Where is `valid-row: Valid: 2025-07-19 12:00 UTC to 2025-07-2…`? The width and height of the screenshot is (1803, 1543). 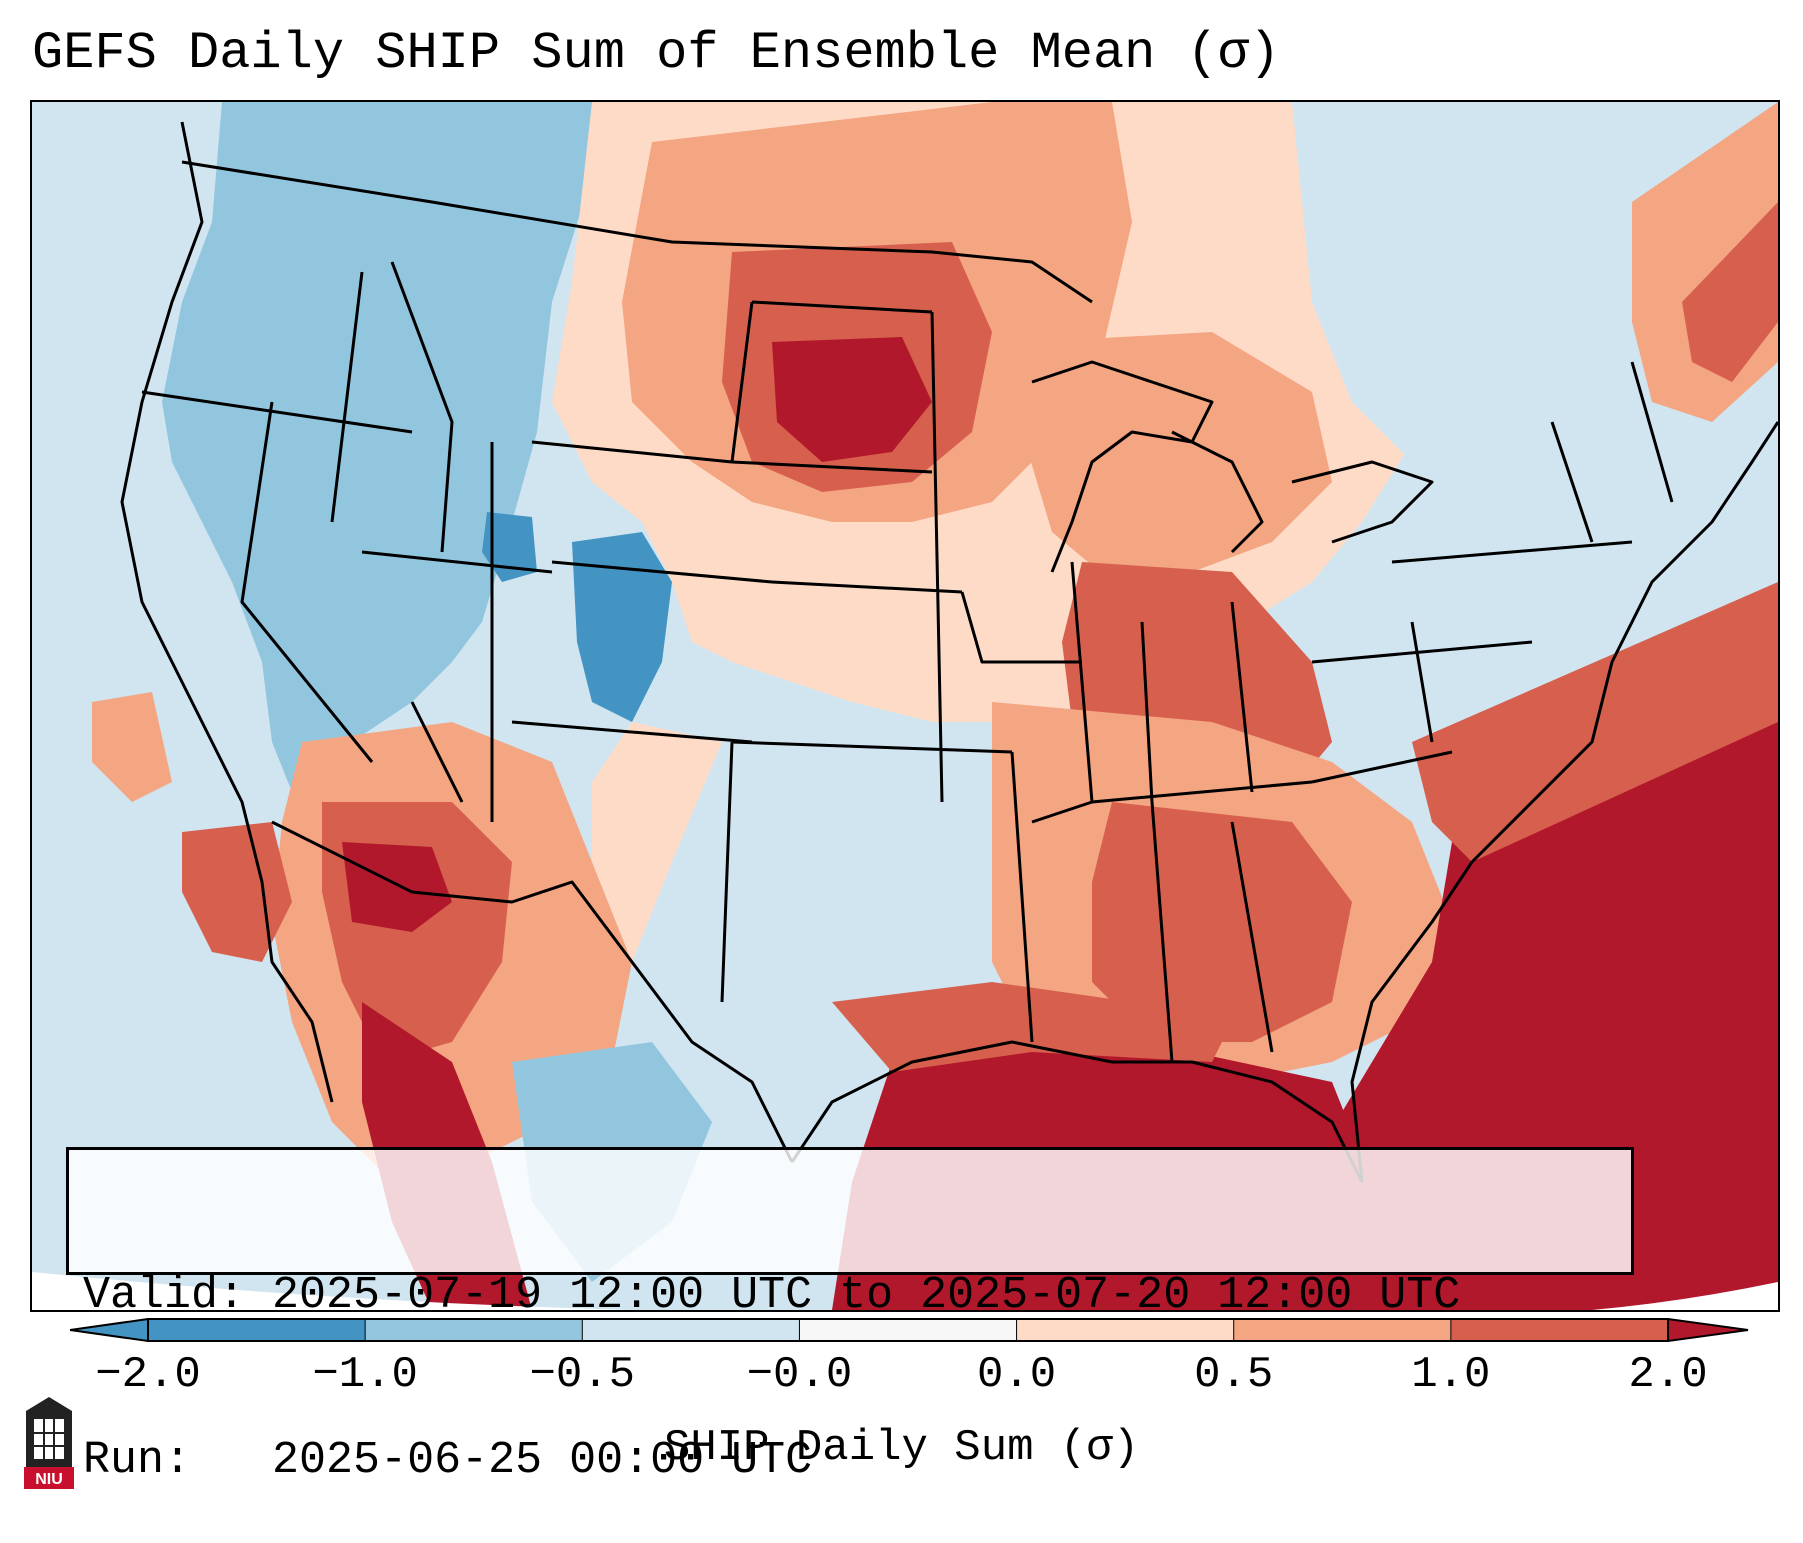 valid-row: Valid: 2025-07-19 12:00 UTC to 2025-07-2… is located at coordinates (850, 1295).